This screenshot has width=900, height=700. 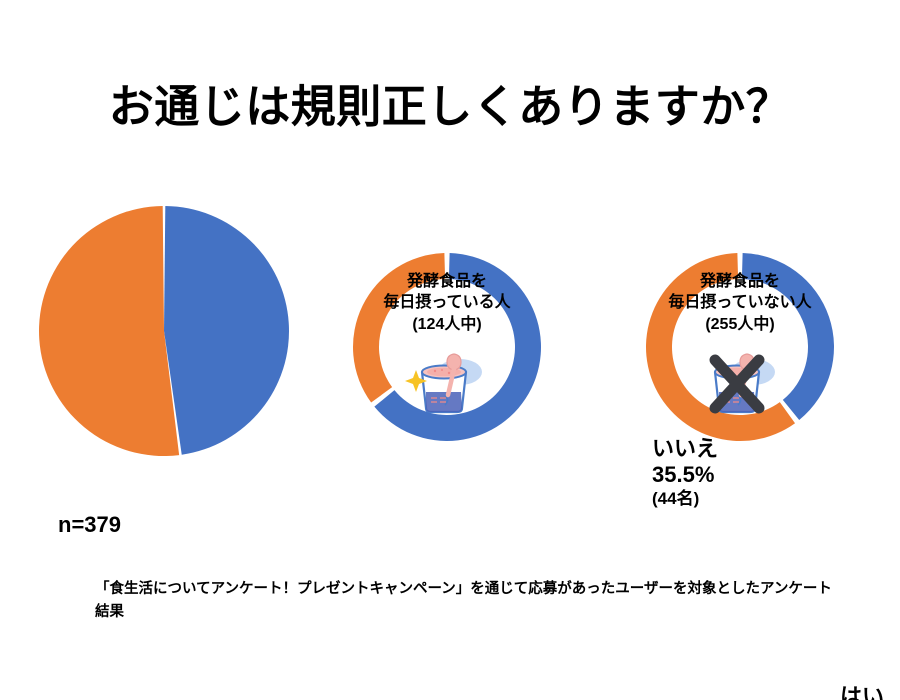 I want to click on donut-callout-yes-daily: はい 64.5% (80名), so click(x=870, y=692).